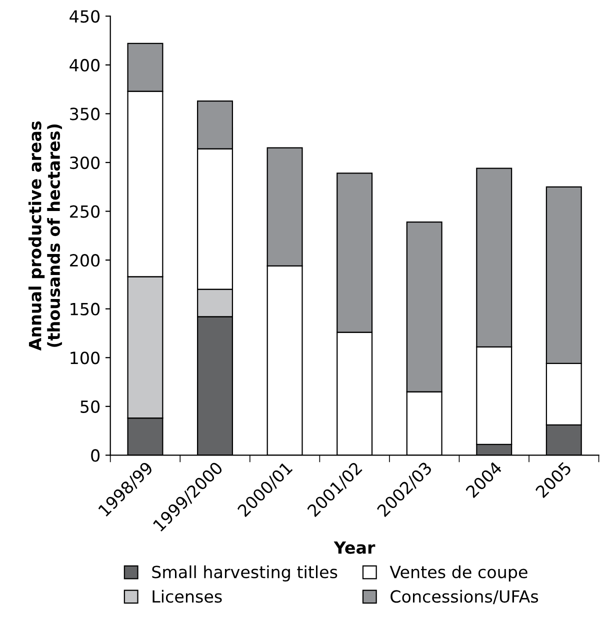 The width and height of the screenshot is (603, 621). Describe the element at coordinates (245, 573) in the screenshot. I see `legend-label: Small harvesting titles` at that location.